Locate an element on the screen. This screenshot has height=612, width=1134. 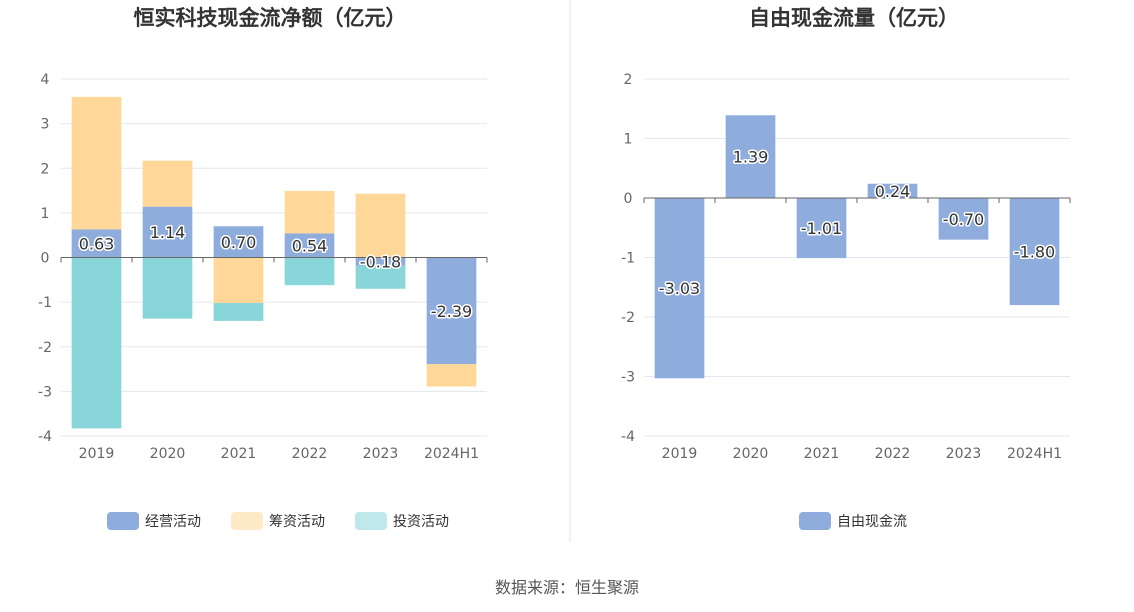
free-cashflow-legend-swatch is located at coordinates (815, 521).